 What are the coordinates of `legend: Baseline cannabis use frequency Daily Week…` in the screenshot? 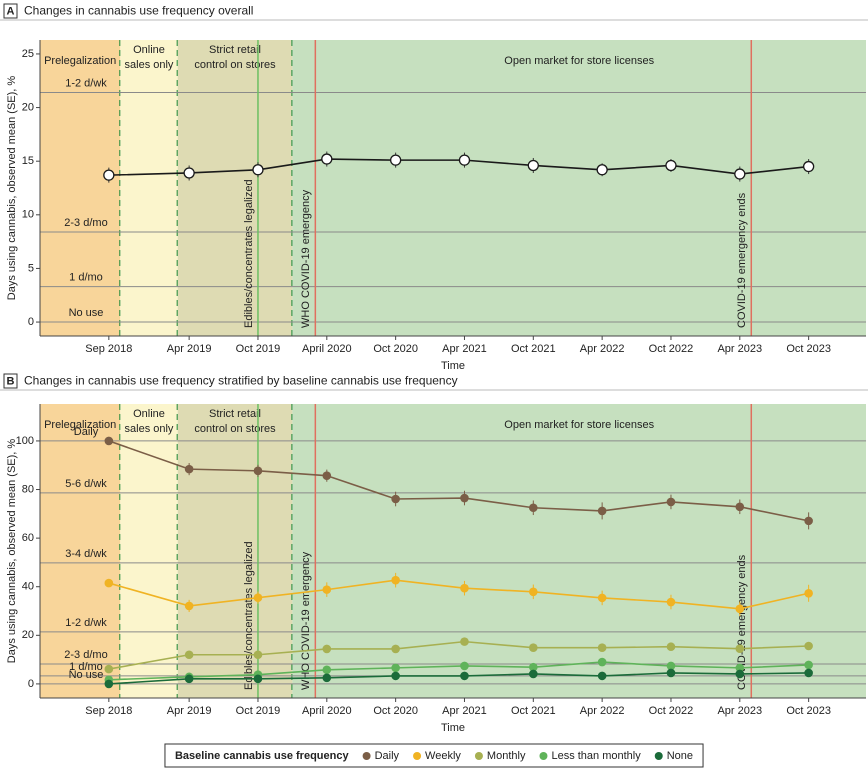 It's located at (434, 755).